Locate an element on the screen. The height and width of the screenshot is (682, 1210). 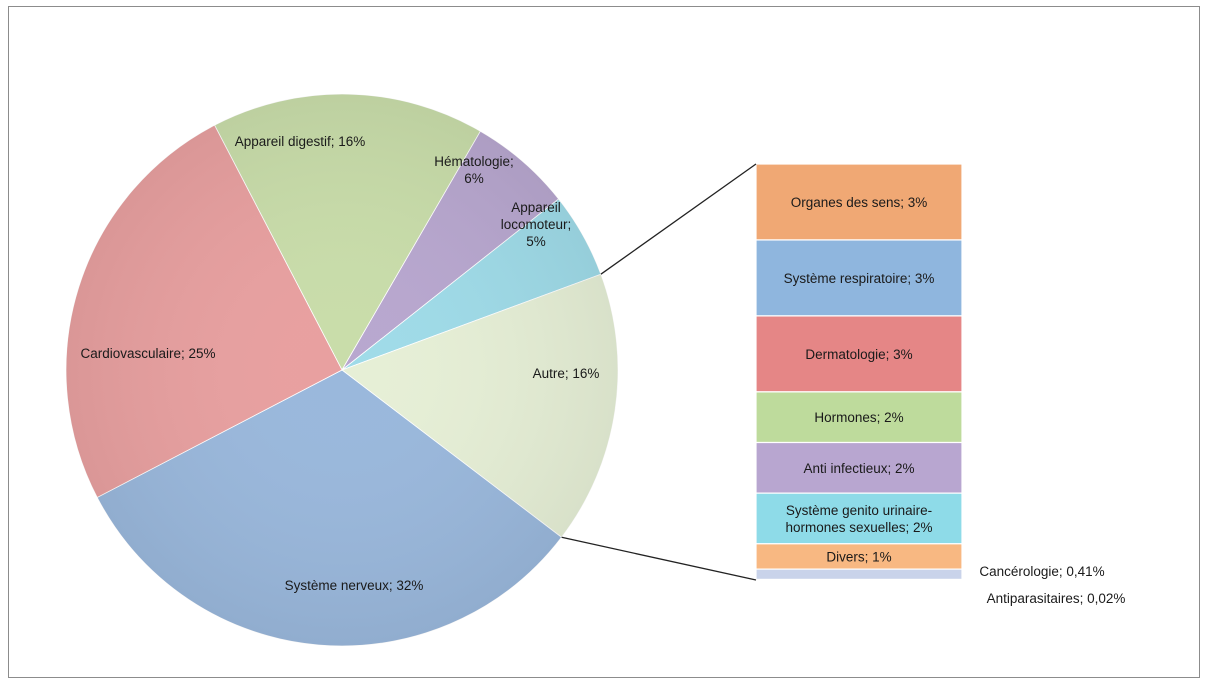
stacked-bar is located at coordinates (859, 372).